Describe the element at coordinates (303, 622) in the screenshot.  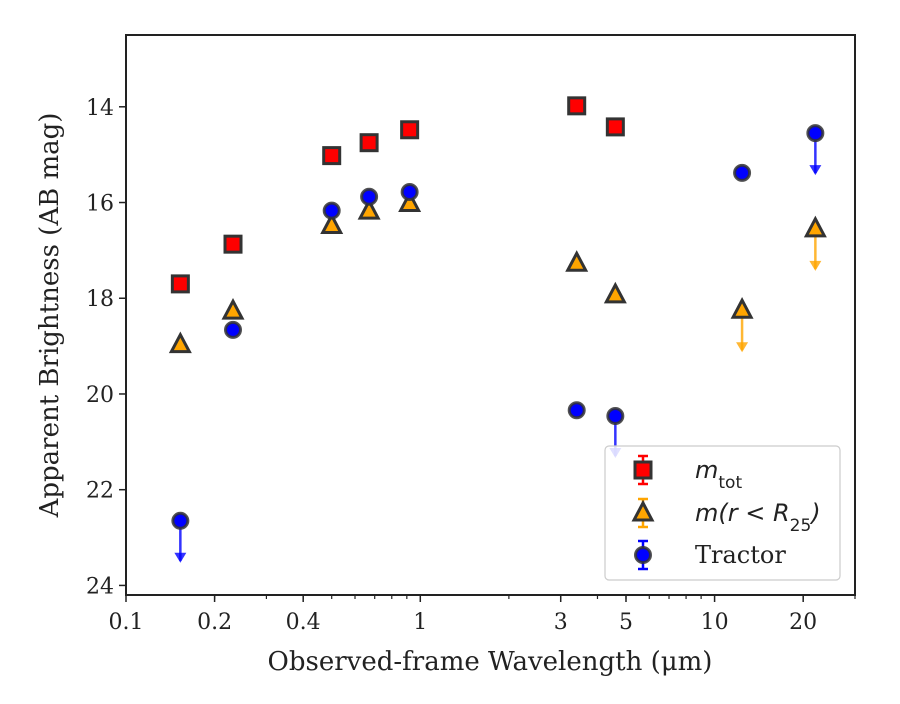
I see `x-tick-label: 0.4` at that location.